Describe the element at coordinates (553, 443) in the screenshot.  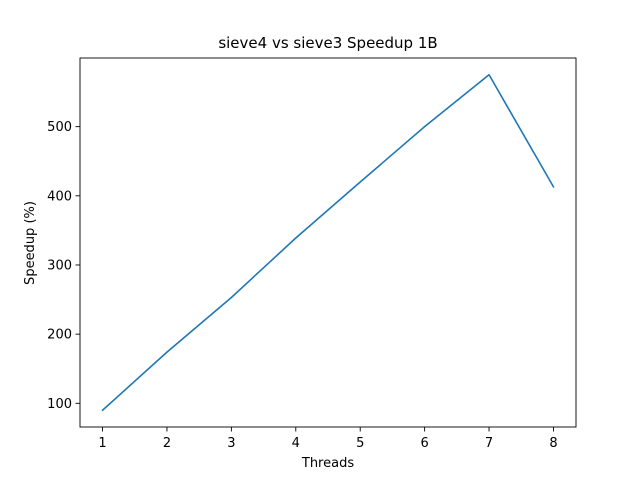
I see `x-tick-label: 8` at that location.